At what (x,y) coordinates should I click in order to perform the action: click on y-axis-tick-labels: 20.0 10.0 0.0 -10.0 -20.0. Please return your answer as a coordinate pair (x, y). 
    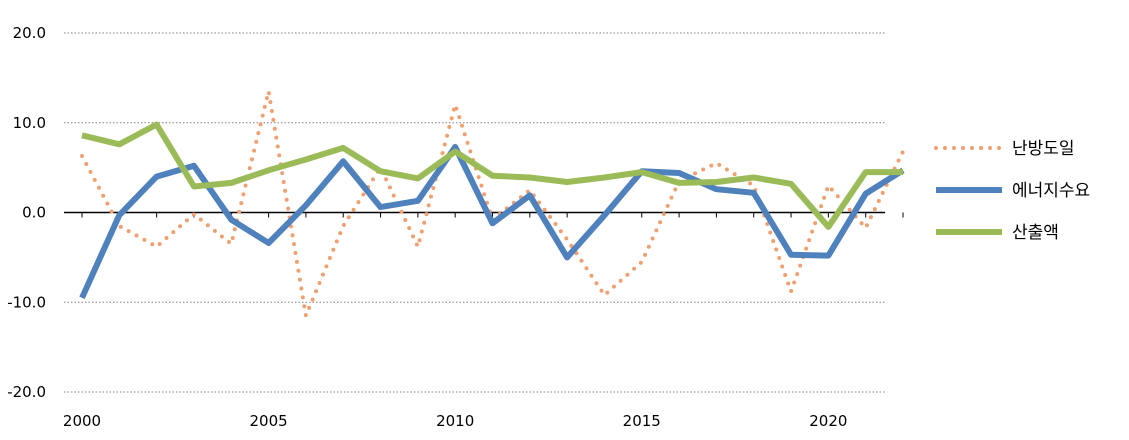
    Looking at the image, I should click on (26, 212).